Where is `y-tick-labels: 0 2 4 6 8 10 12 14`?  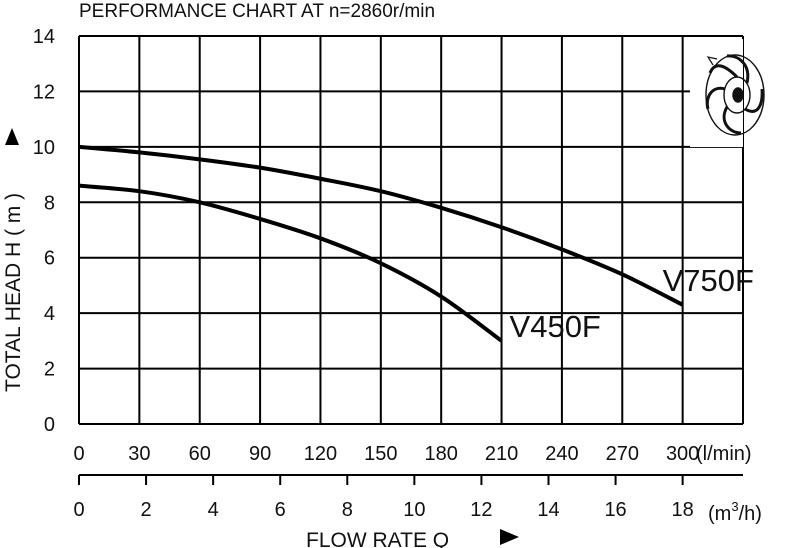
y-tick-labels: 0 2 4 6 8 10 12 14 is located at coordinates (44, 231).